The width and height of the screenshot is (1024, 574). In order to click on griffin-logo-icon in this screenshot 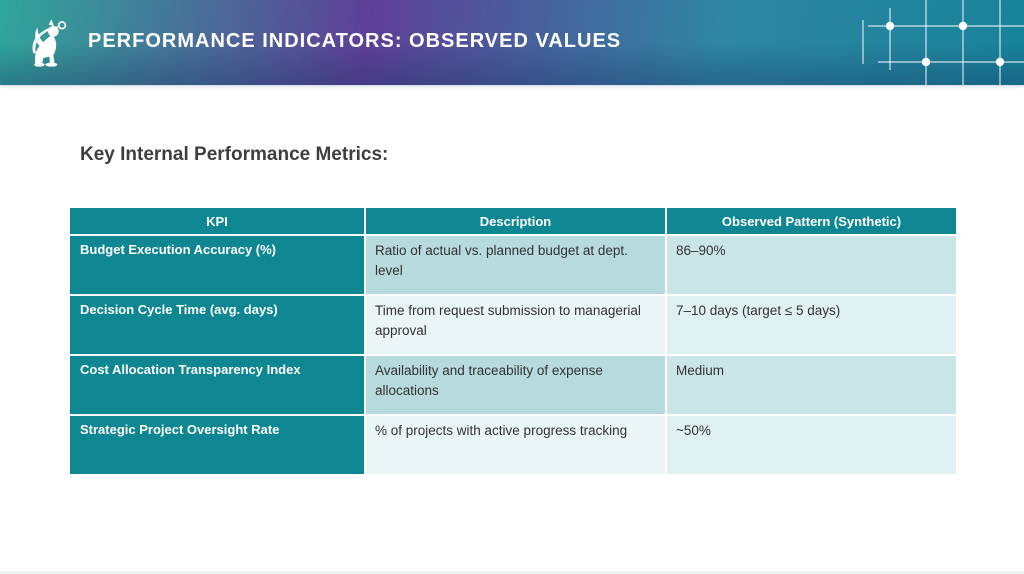, I will do `click(48, 44)`.